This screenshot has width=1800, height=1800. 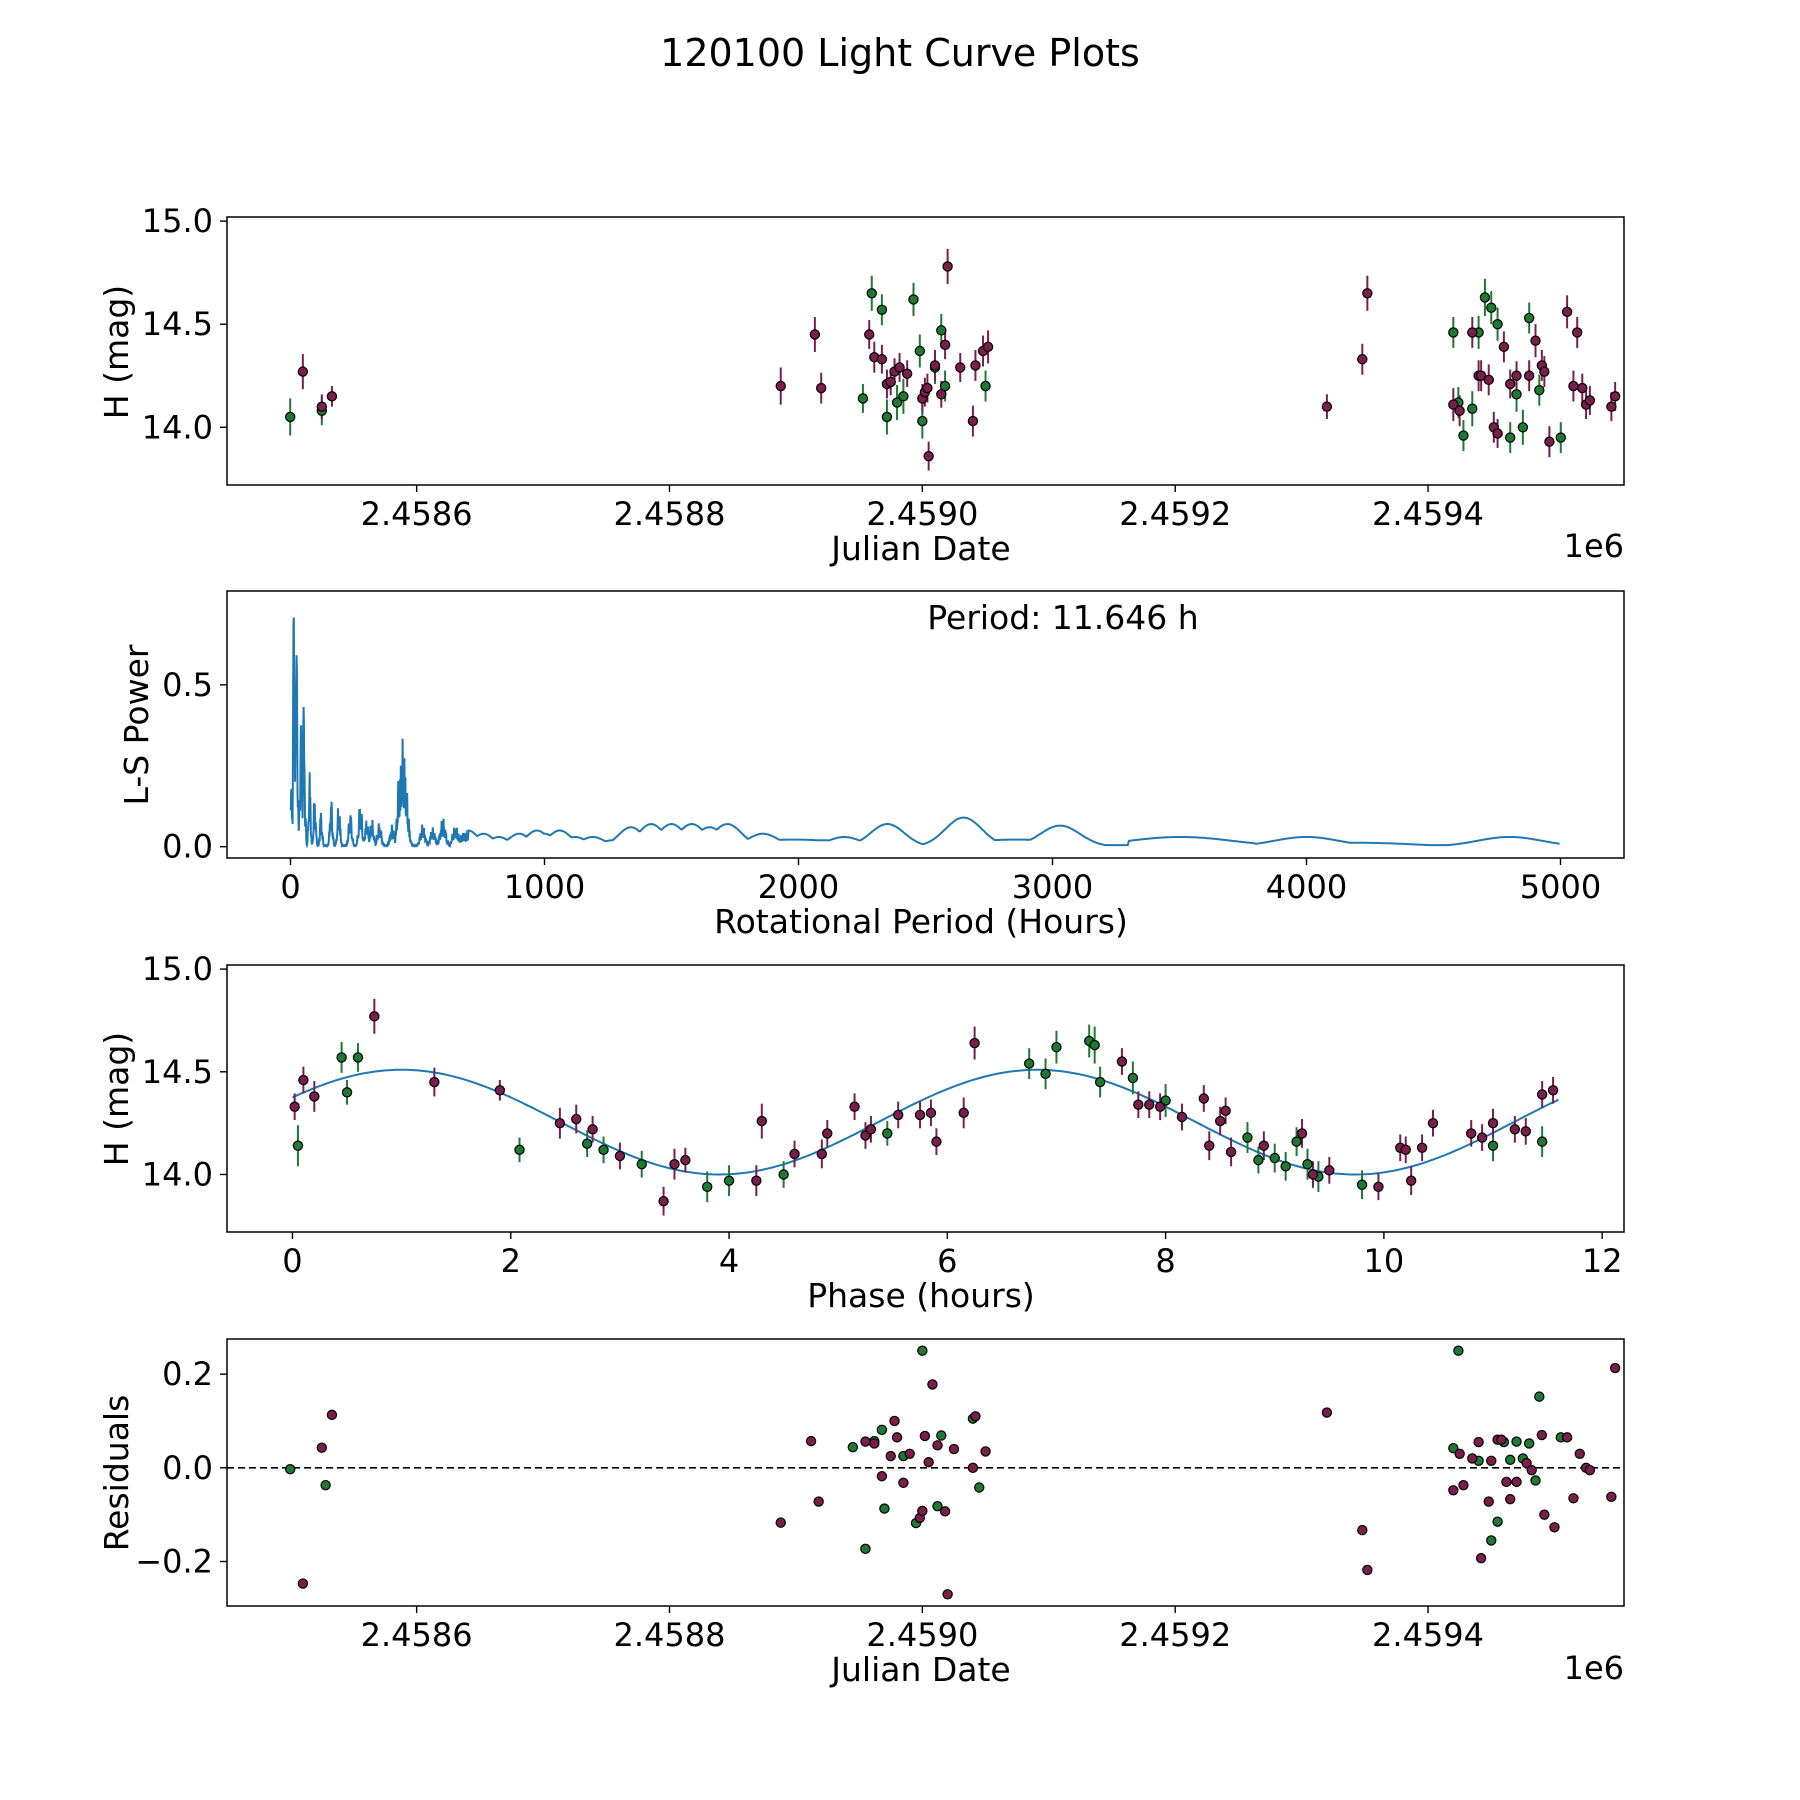 I want to click on light-curve-axes-frame, so click(x=925, y=351).